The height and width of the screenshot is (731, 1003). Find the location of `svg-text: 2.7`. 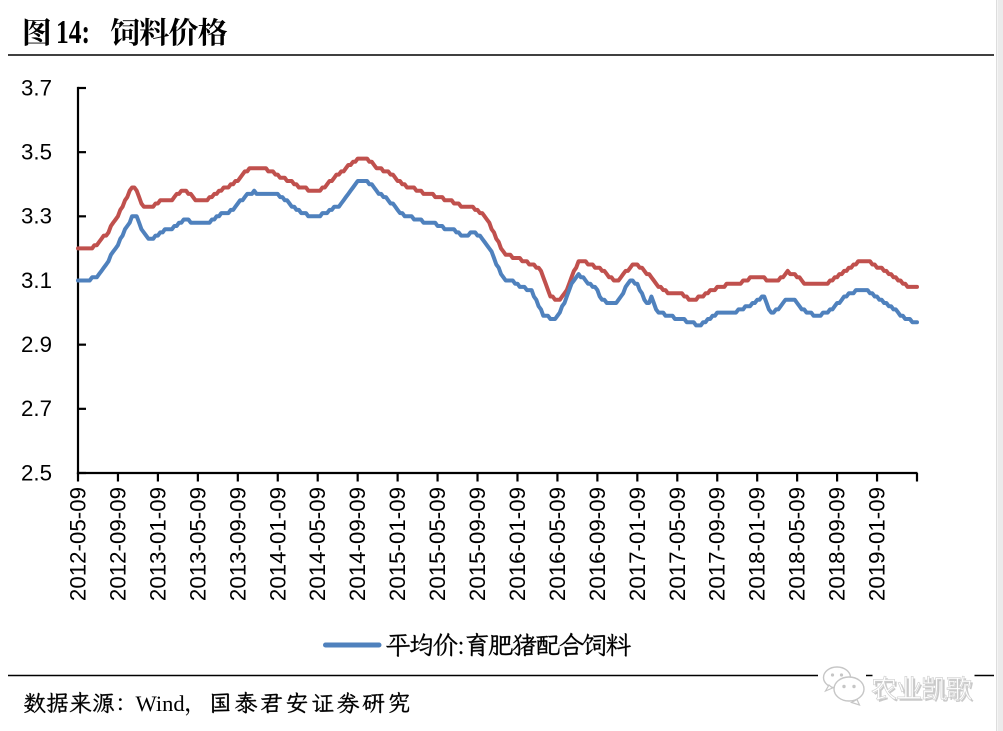

svg-text: 2.7 is located at coordinates (36, 408).